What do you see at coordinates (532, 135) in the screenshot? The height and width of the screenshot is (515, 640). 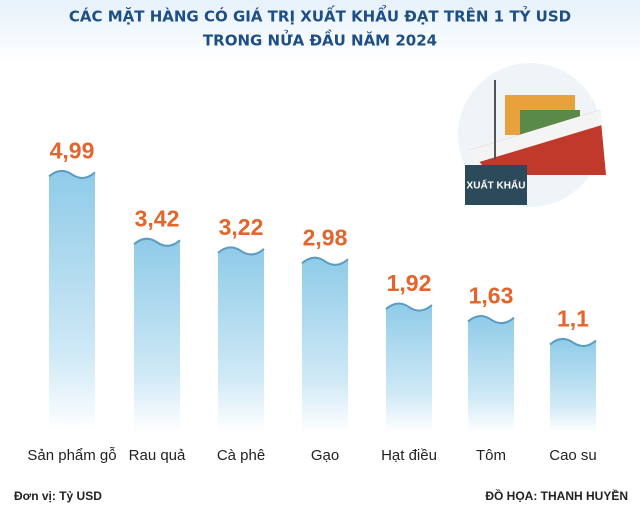 I see `ship-illustration: XUẤT KHẨU` at bounding box center [532, 135].